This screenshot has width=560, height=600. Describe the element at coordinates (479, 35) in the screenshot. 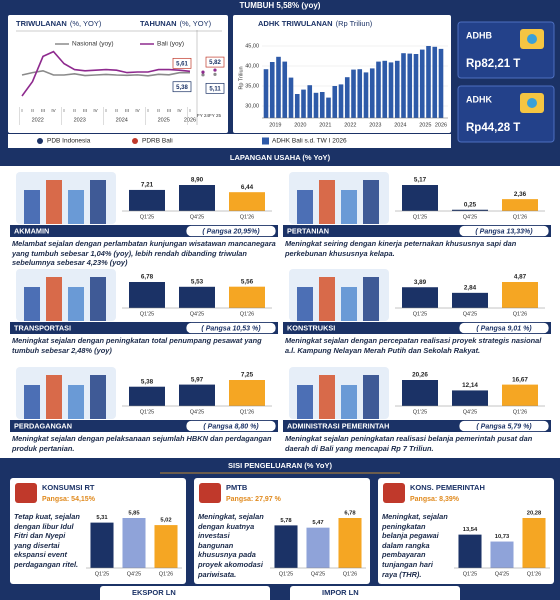

I see `card-title: ADHB` at that location.